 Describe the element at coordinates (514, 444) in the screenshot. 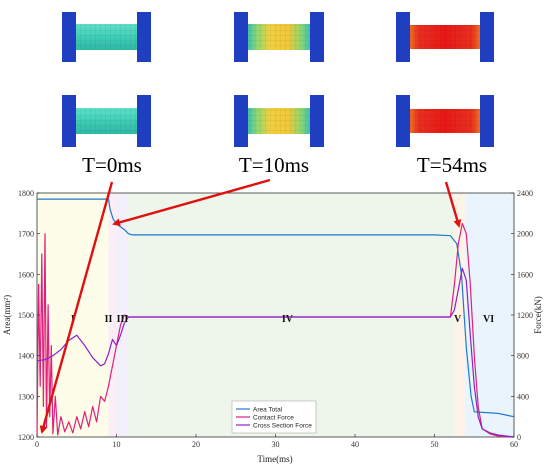

I see `x-tick-label: 60` at that location.